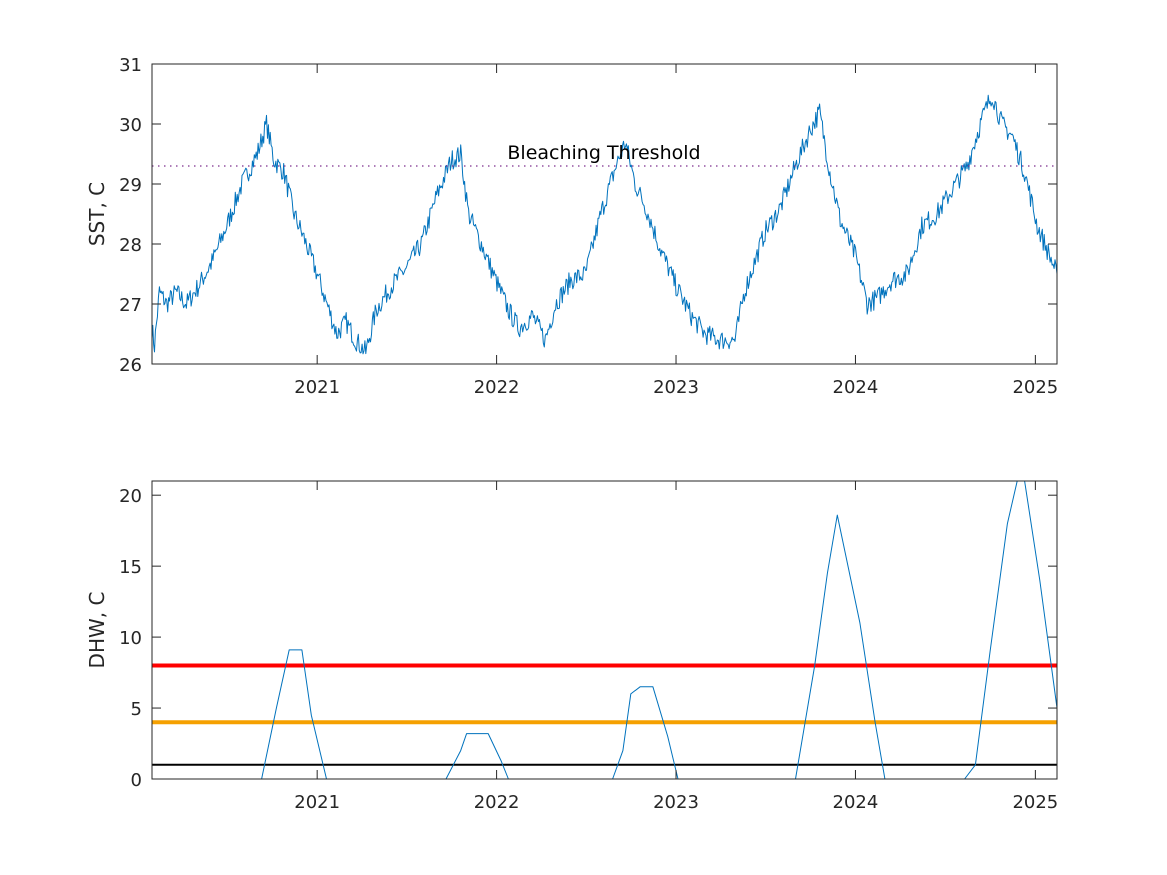 The height and width of the screenshot is (875, 1167). Describe the element at coordinates (130, 567) in the screenshot. I see `dhw-y-tick-label: 15` at that location.